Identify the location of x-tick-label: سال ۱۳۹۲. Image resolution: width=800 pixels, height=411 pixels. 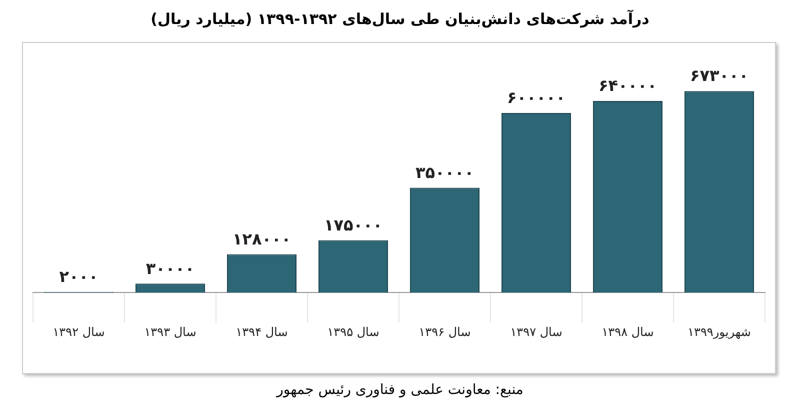
(78, 331).